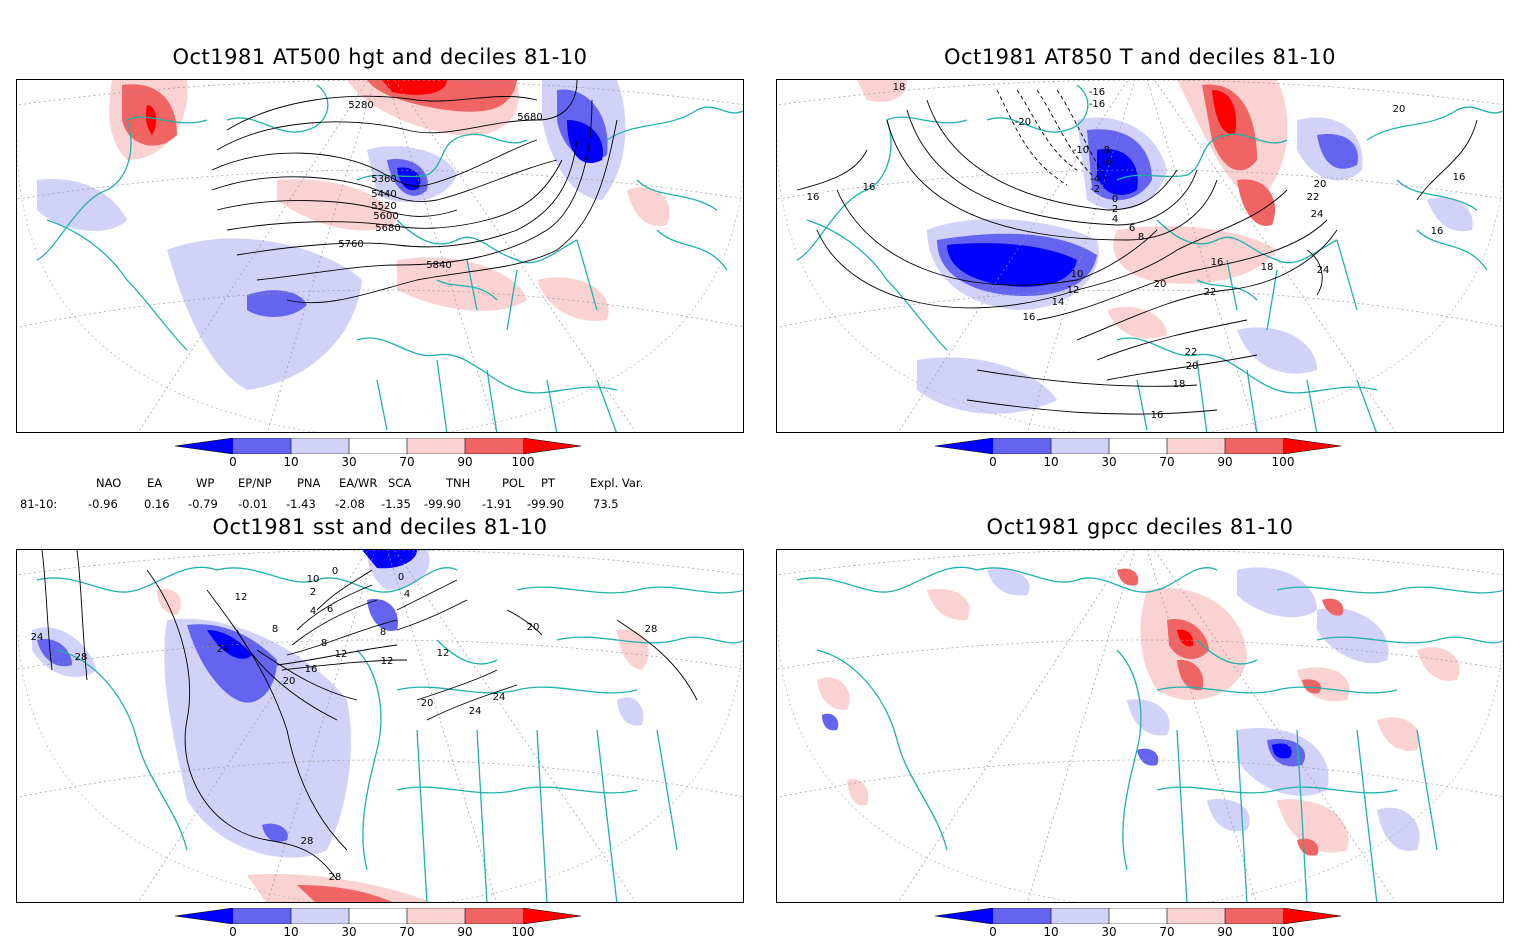 The height and width of the screenshot is (952, 1520). What do you see at coordinates (383, 206) in the screenshot?
I see `contour-label: 5520` at bounding box center [383, 206].